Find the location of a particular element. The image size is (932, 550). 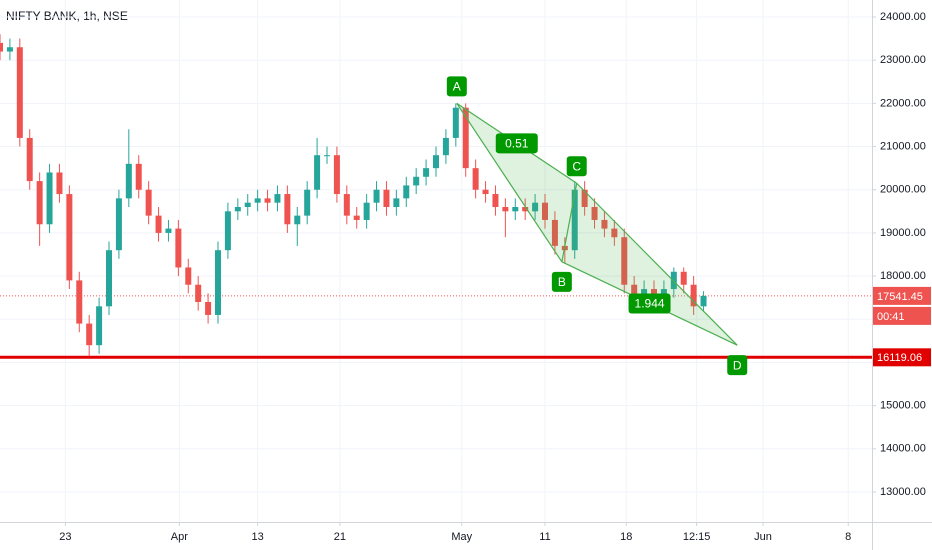

pattern-ratio: 0.51 is located at coordinates (517, 143).